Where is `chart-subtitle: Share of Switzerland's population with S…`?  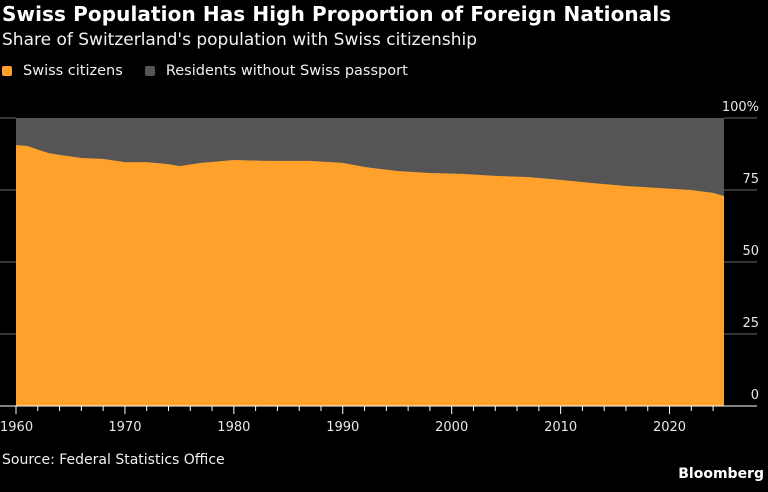
chart-subtitle: Share of Switzerland's population with S… is located at coordinates (239, 40).